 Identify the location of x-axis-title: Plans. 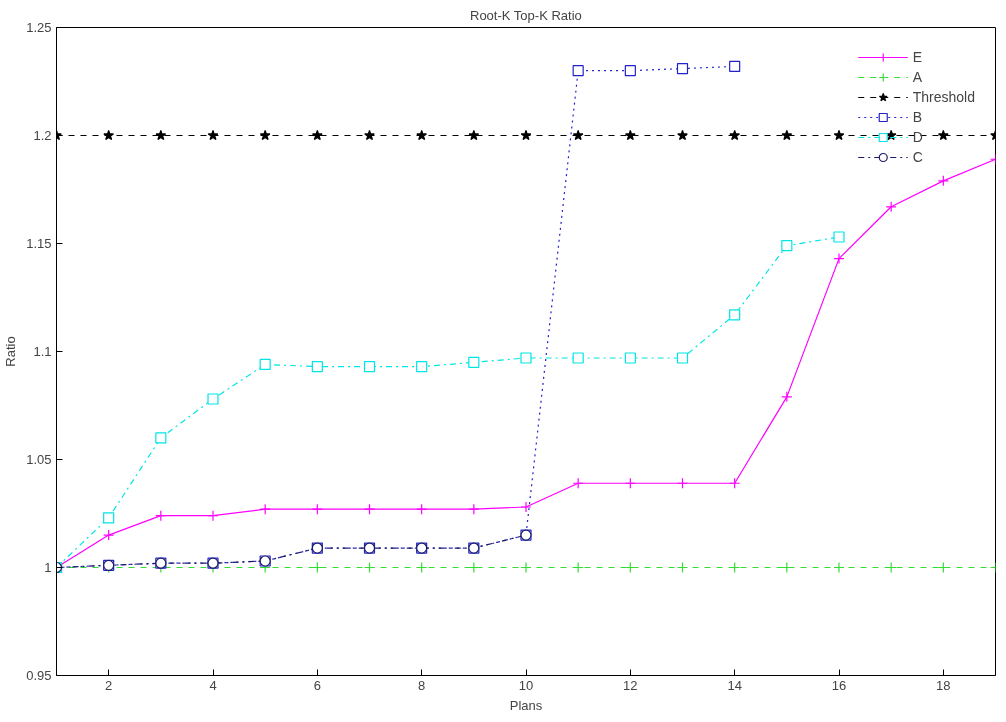
(526, 705).